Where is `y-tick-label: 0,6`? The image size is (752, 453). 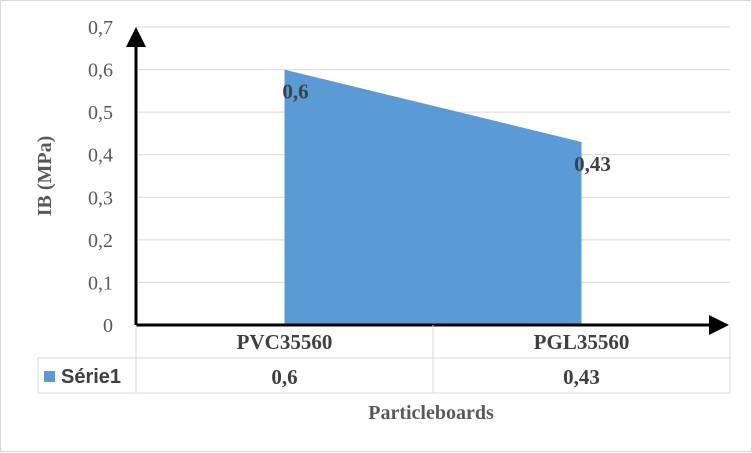
y-tick-label: 0,6 is located at coordinates (100, 71).